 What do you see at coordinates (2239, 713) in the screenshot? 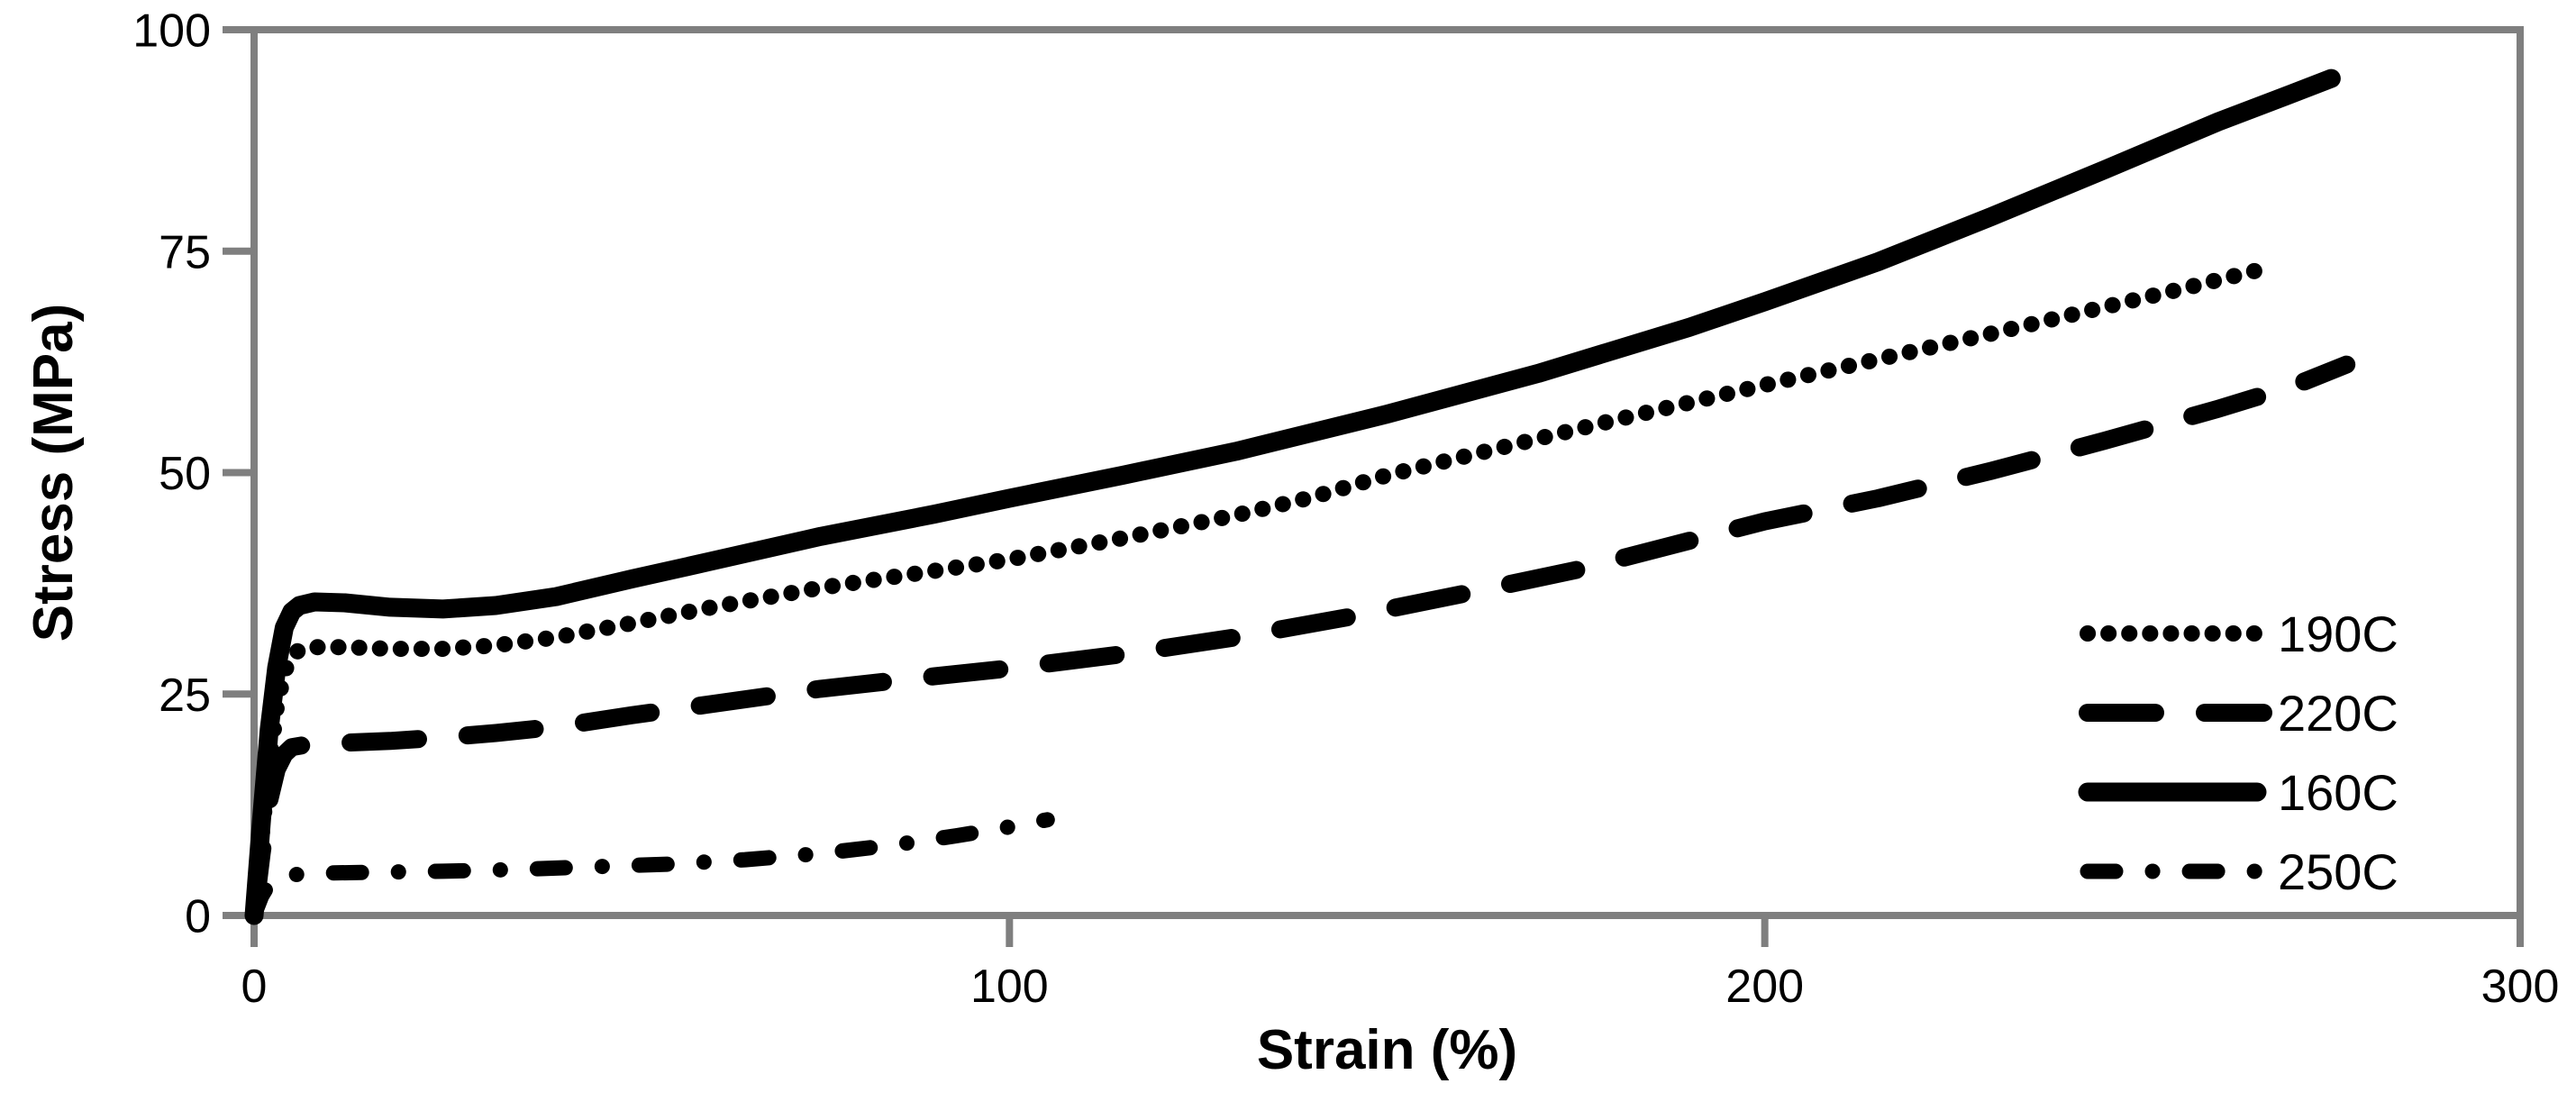
I see `legend-item-220C: 220C` at bounding box center [2239, 713].